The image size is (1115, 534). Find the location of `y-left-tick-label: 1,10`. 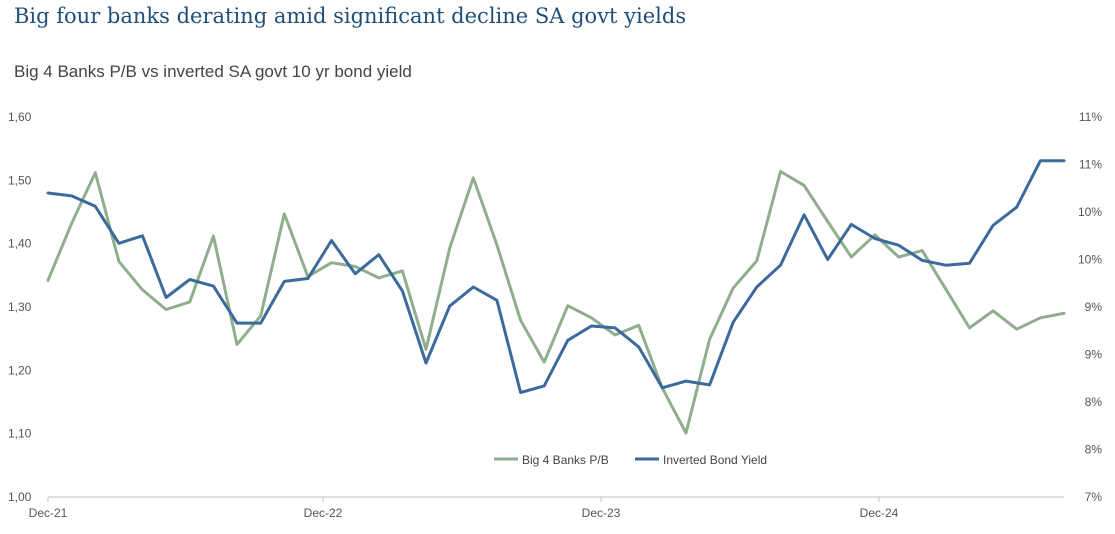

y-left-tick-label: 1,10 is located at coordinates (20, 434).